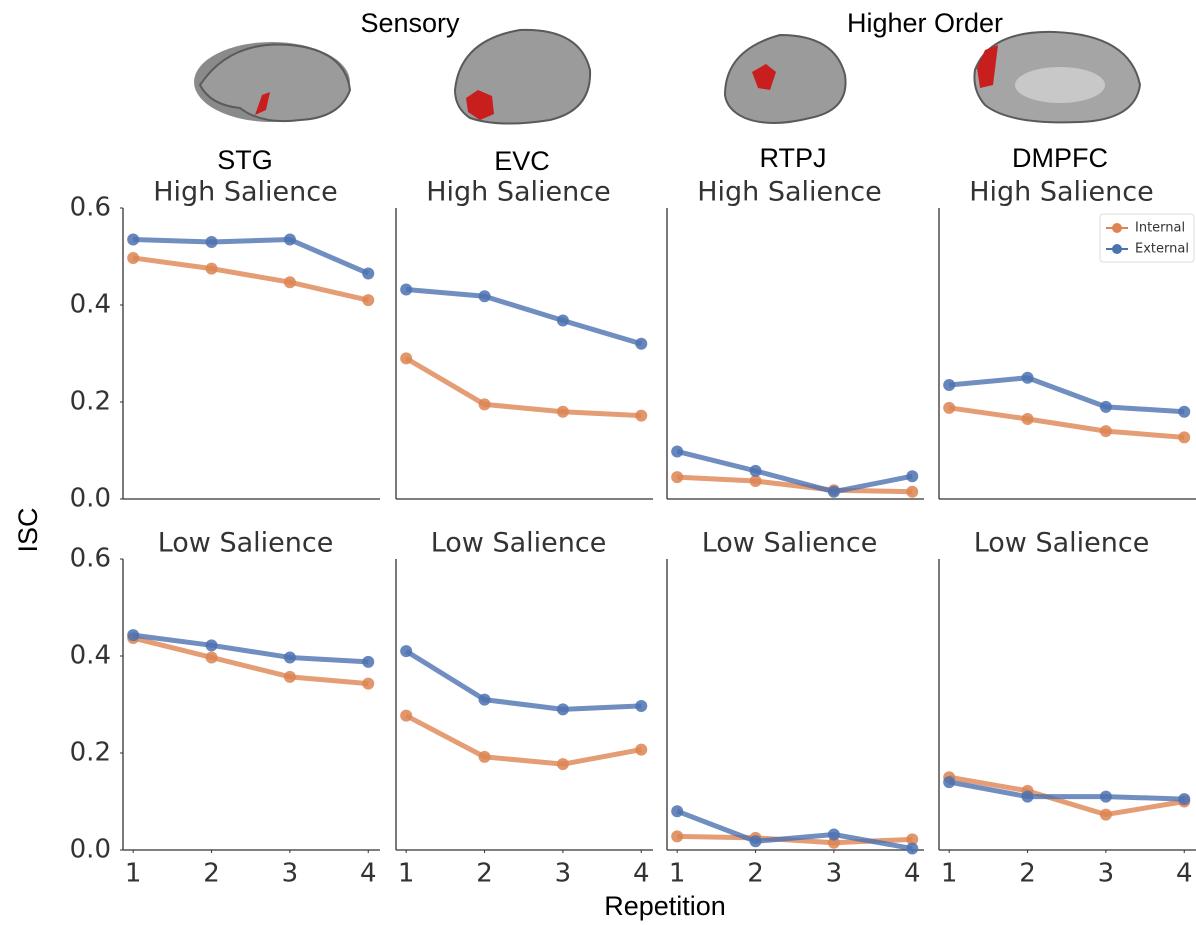 The width and height of the screenshot is (1196, 925). What do you see at coordinates (273, 82) in the screenshot?
I see `brain-stg` at bounding box center [273, 82].